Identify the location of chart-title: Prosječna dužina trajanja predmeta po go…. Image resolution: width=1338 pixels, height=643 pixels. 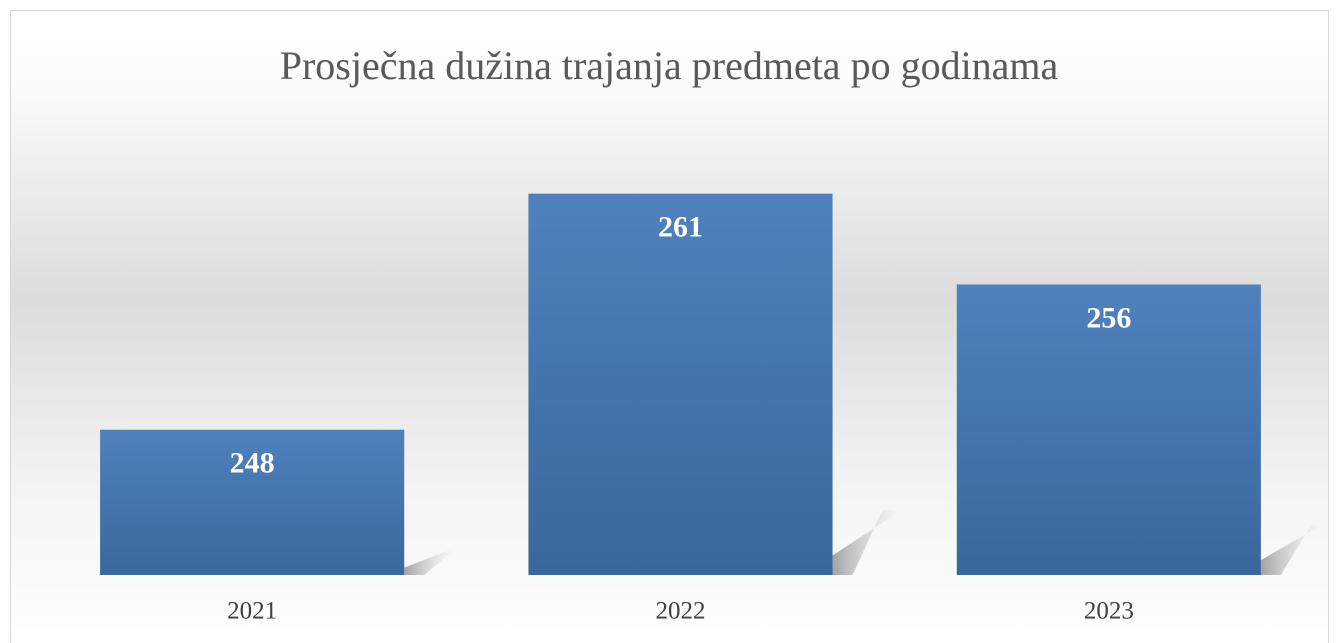
(669, 65).